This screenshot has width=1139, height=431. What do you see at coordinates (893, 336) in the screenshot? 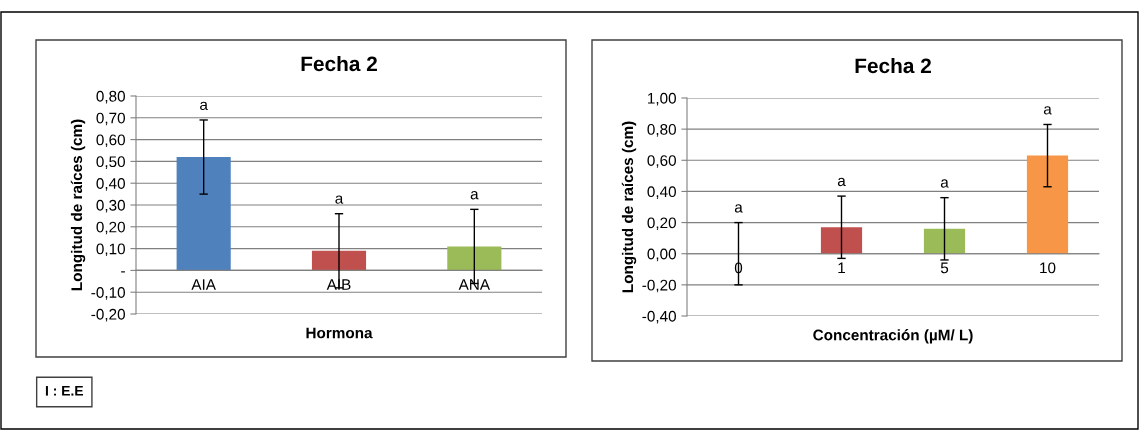
I see `x-axis-title: Concentración (µM/ L)` at bounding box center [893, 336].